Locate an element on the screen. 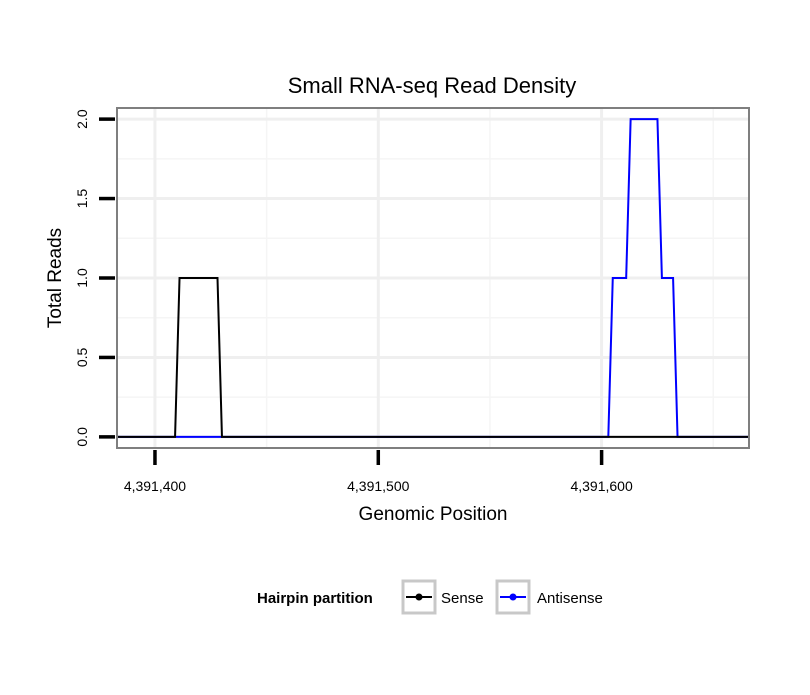 The width and height of the screenshot is (810, 695). y-axis: 0.0 0.5 1.0 1.5 2.0 is located at coordinates (94, 278).